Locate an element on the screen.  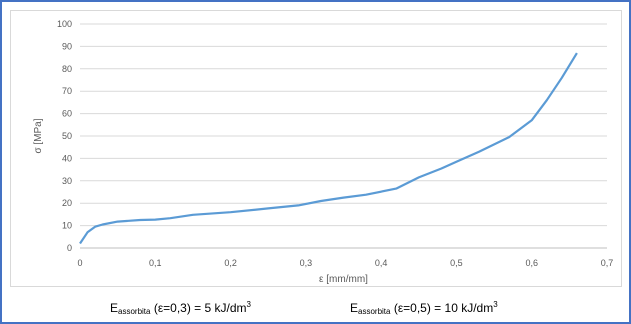
y-tick-label: 60 is located at coordinates (67, 114).